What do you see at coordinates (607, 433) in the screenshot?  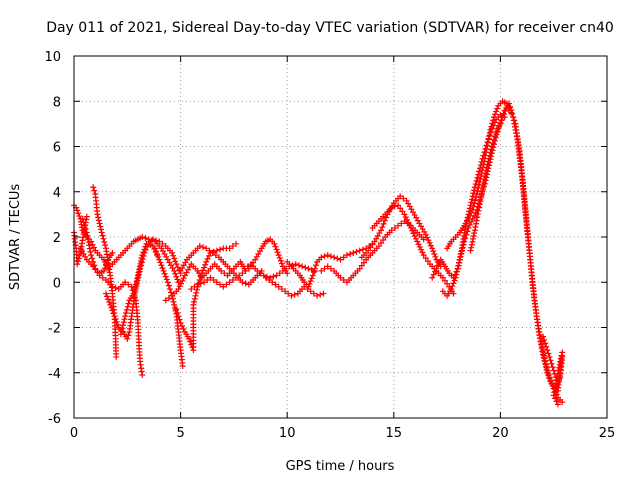 I see `x-tick-label: 25` at bounding box center [607, 433].